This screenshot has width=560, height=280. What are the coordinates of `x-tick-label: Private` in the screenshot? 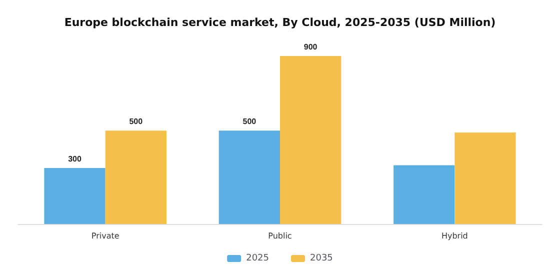 It's located at (105, 236).